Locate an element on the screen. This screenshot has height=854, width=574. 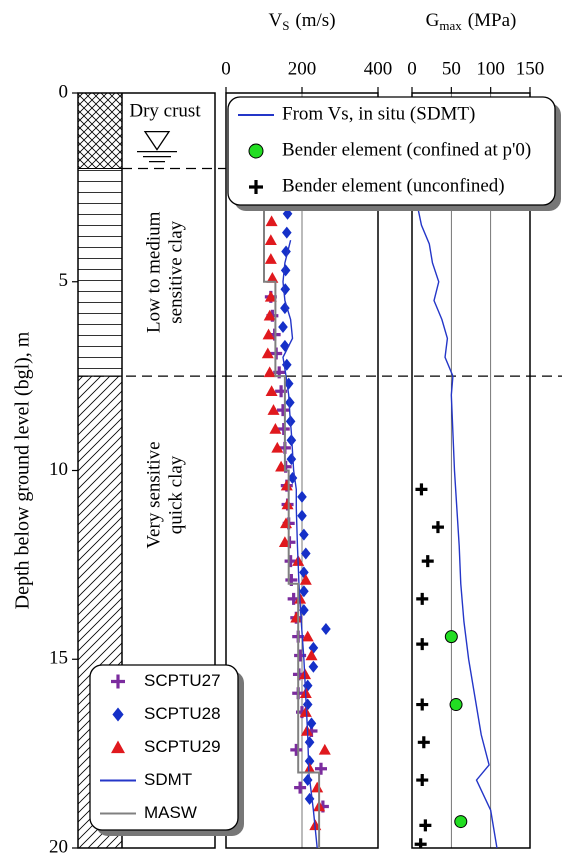
layer-label-group: Very sensitive quick clay is located at coordinates (164, 494).